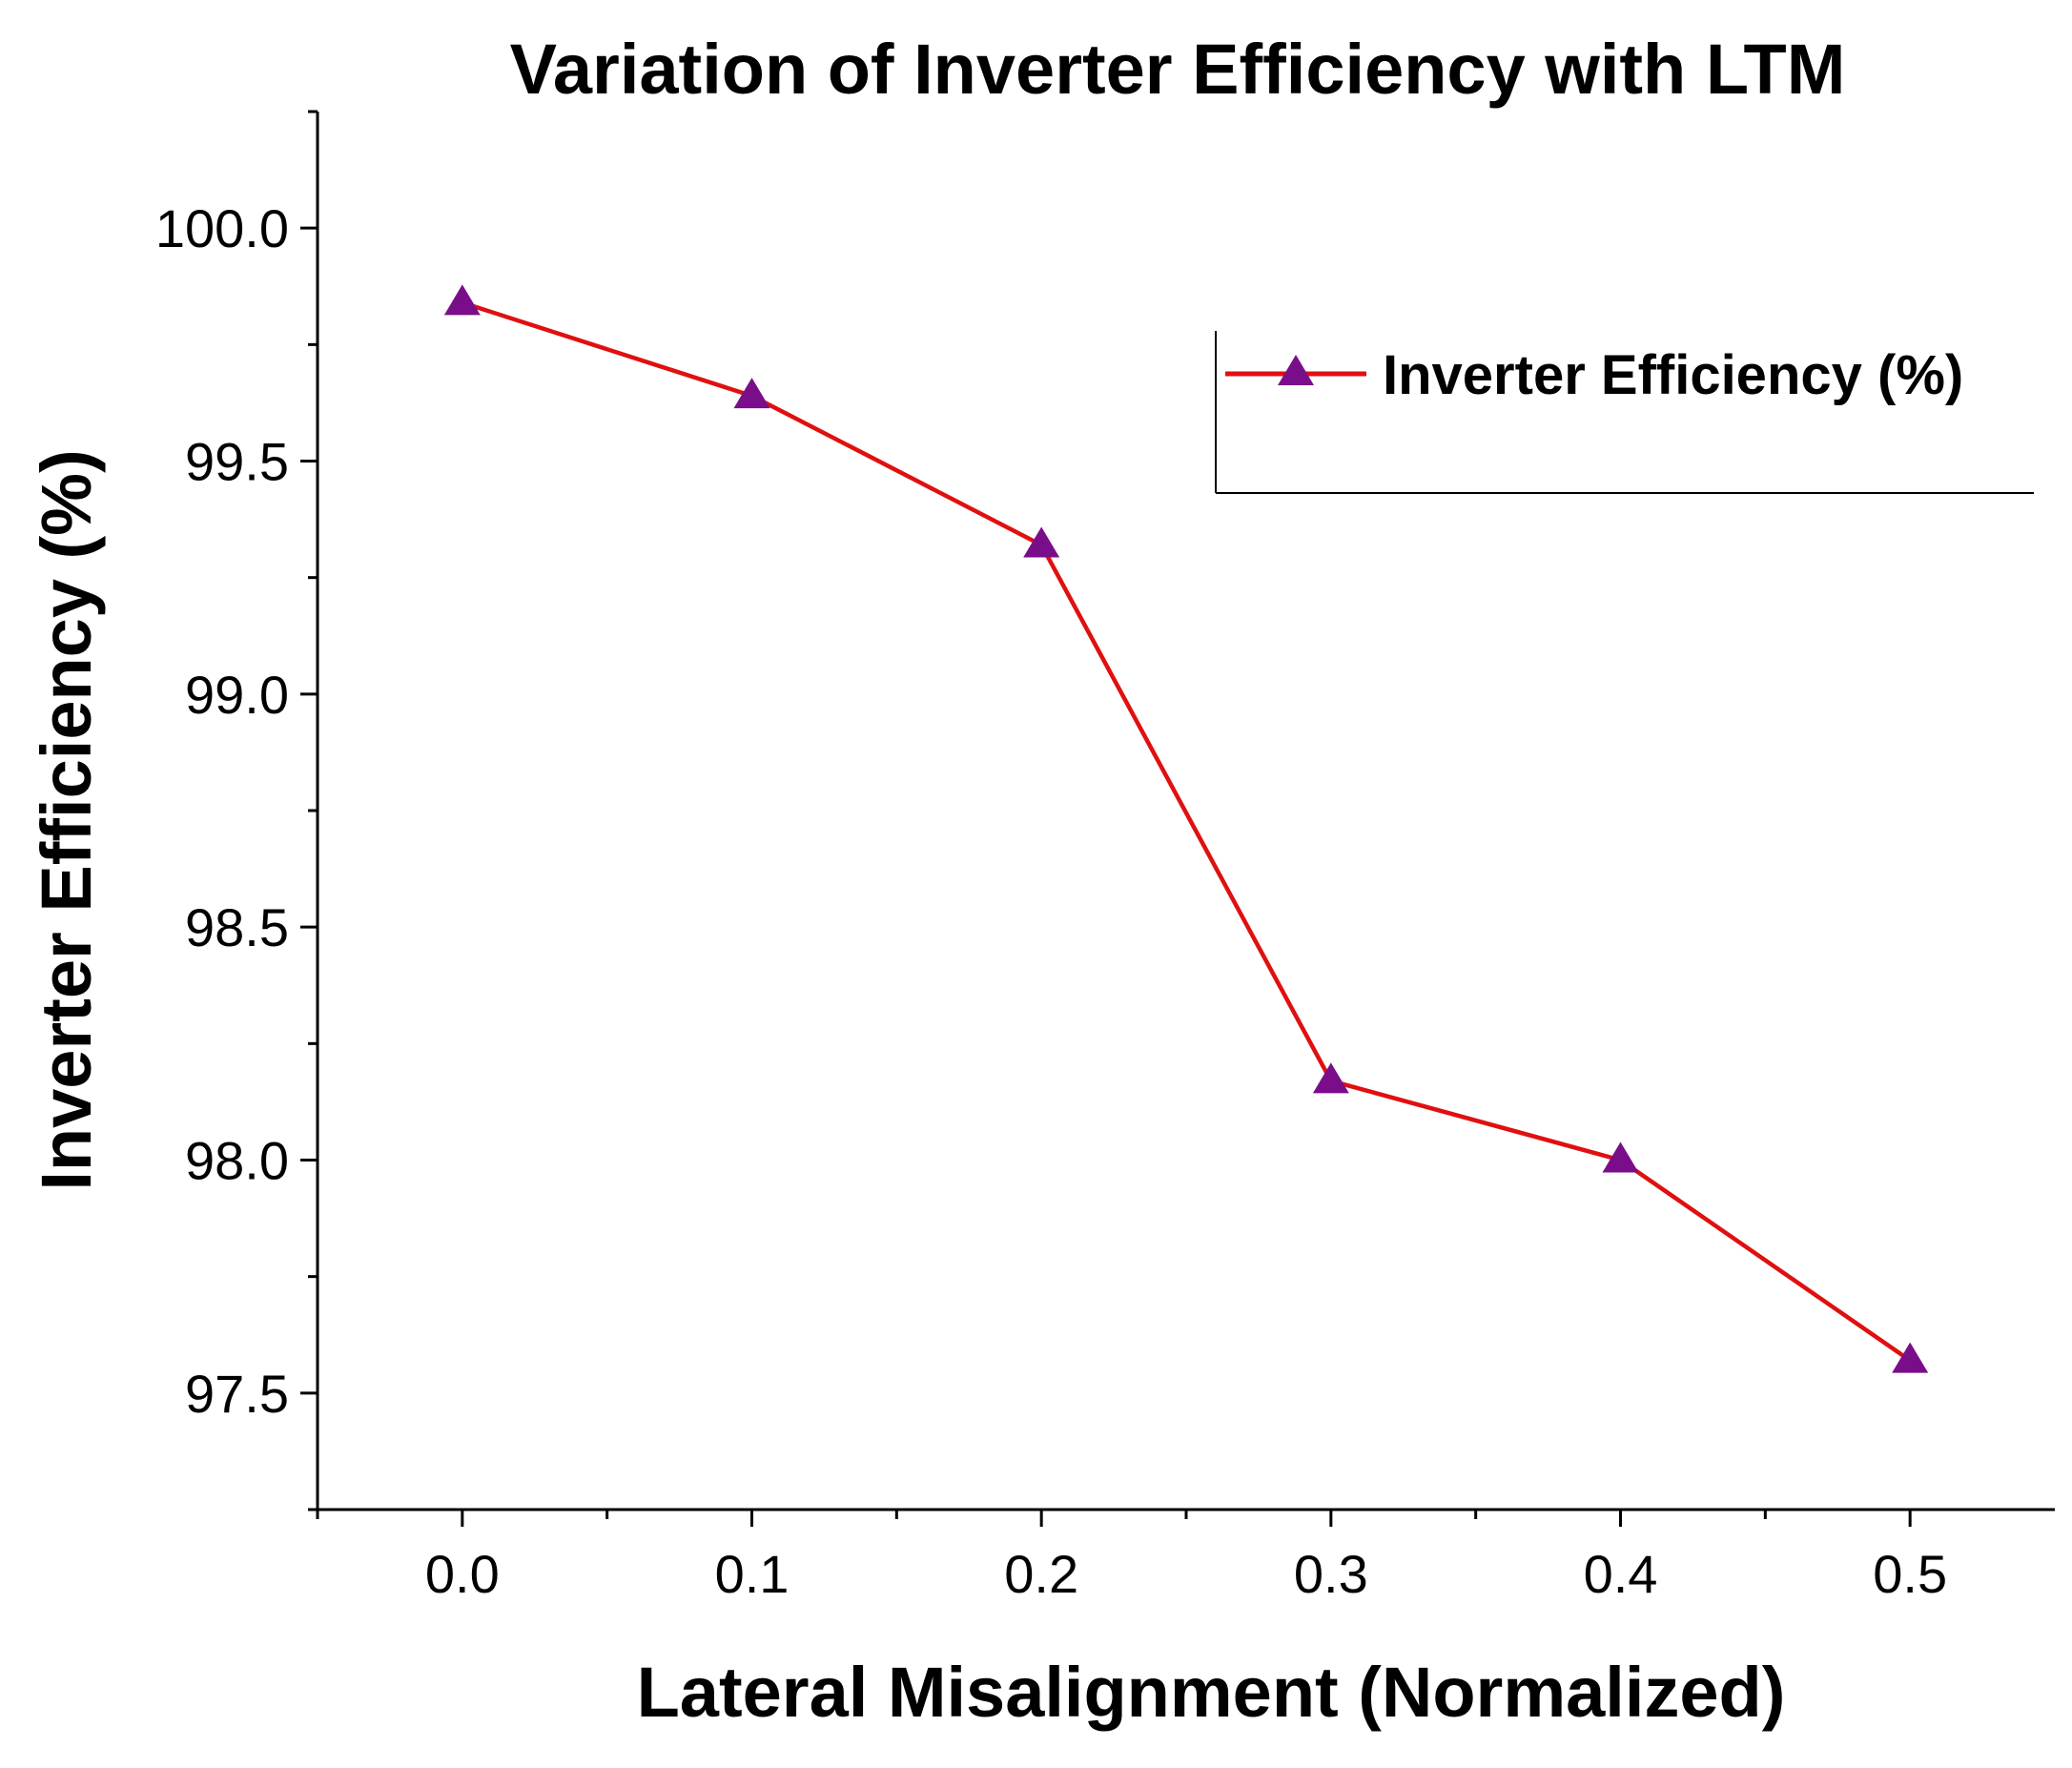  Describe the element at coordinates (237, 1161) in the screenshot. I see `y-tick-label: 98.0` at that location.